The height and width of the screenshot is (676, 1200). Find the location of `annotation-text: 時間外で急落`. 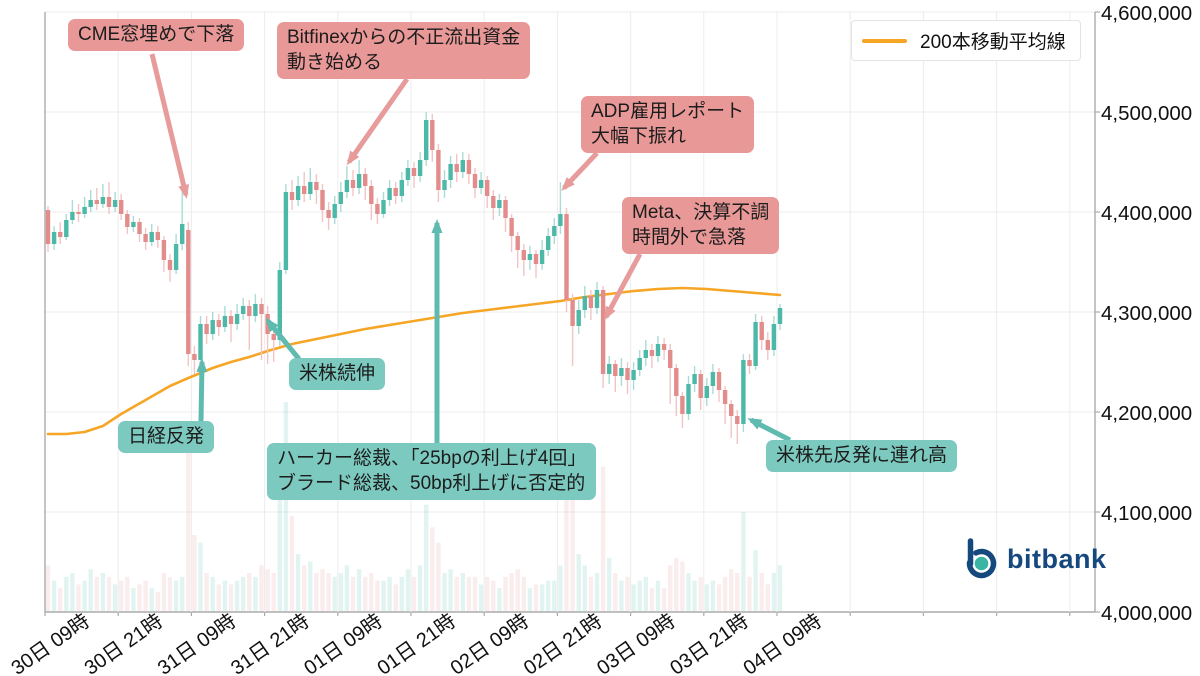

annotation-text: 時間外で急落 is located at coordinates (689, 237).